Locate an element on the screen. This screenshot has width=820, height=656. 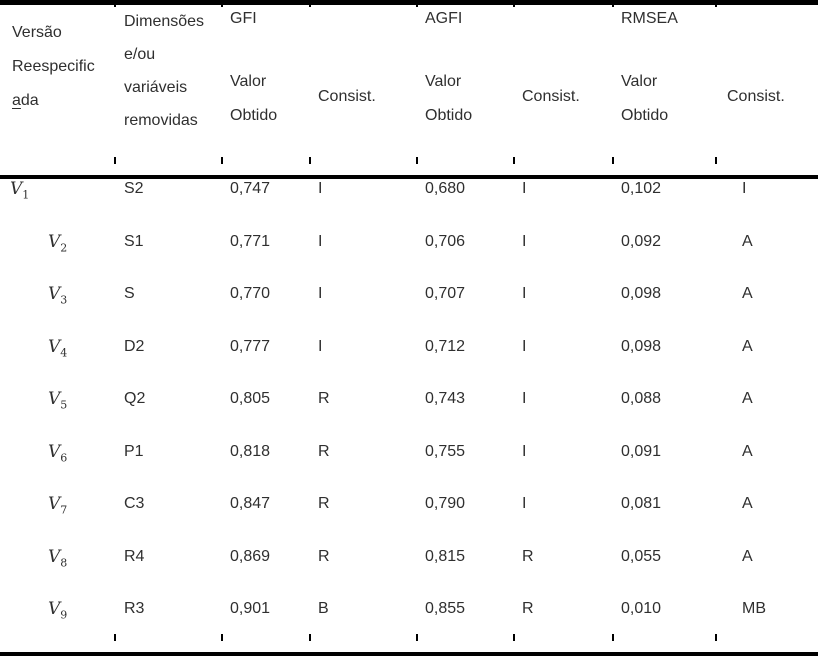
version-subscript: 8 is located at coordinates (64, 562).